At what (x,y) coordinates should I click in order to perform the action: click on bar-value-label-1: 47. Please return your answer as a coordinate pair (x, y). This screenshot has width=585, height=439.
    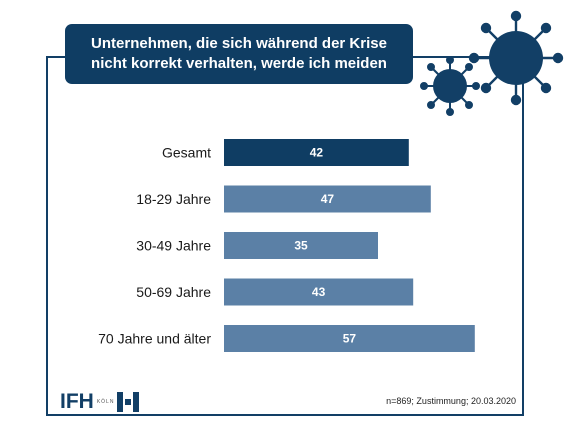
    Looking at the image, I should click on (328, 199).